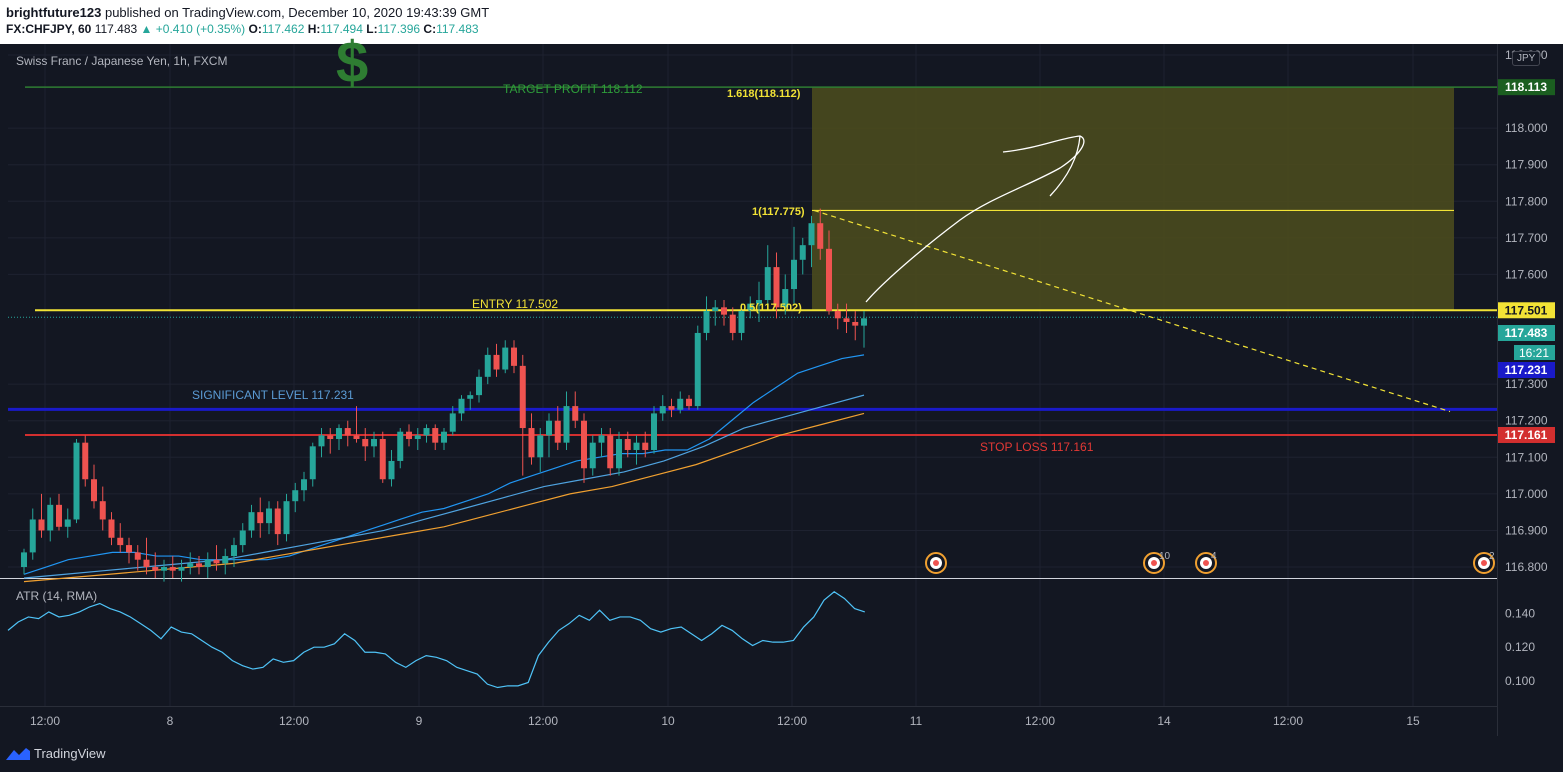 This screenshot has width=1563, height=772. I want to click on event-count: 4, so click(1214, 556).